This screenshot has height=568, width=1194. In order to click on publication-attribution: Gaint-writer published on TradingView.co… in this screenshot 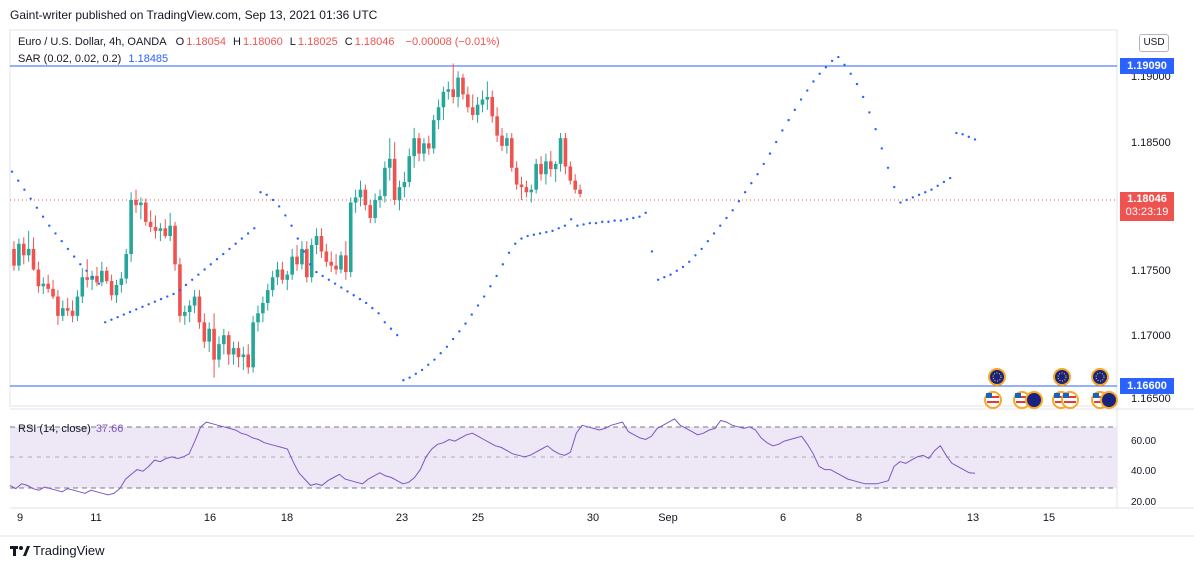, I will do `click(194, 15)`.